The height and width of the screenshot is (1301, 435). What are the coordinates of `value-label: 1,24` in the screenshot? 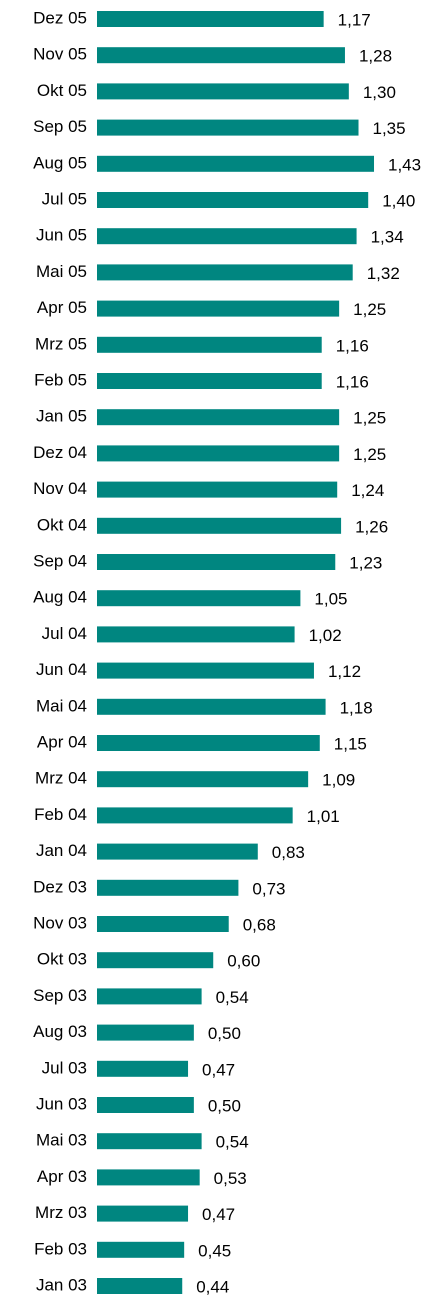 It's located at (367, 490).